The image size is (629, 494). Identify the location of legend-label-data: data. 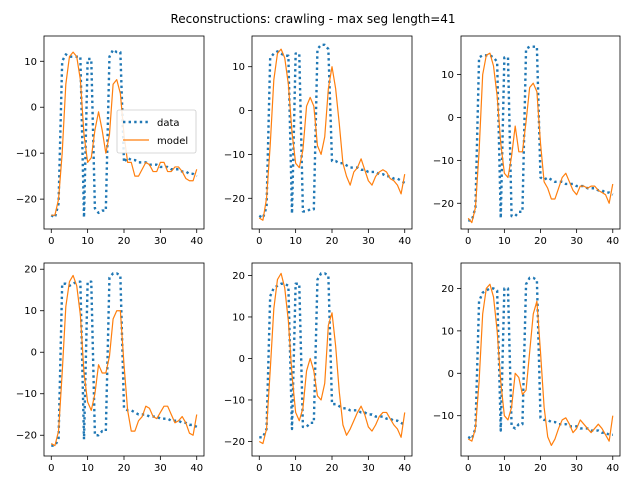
(168, 123).